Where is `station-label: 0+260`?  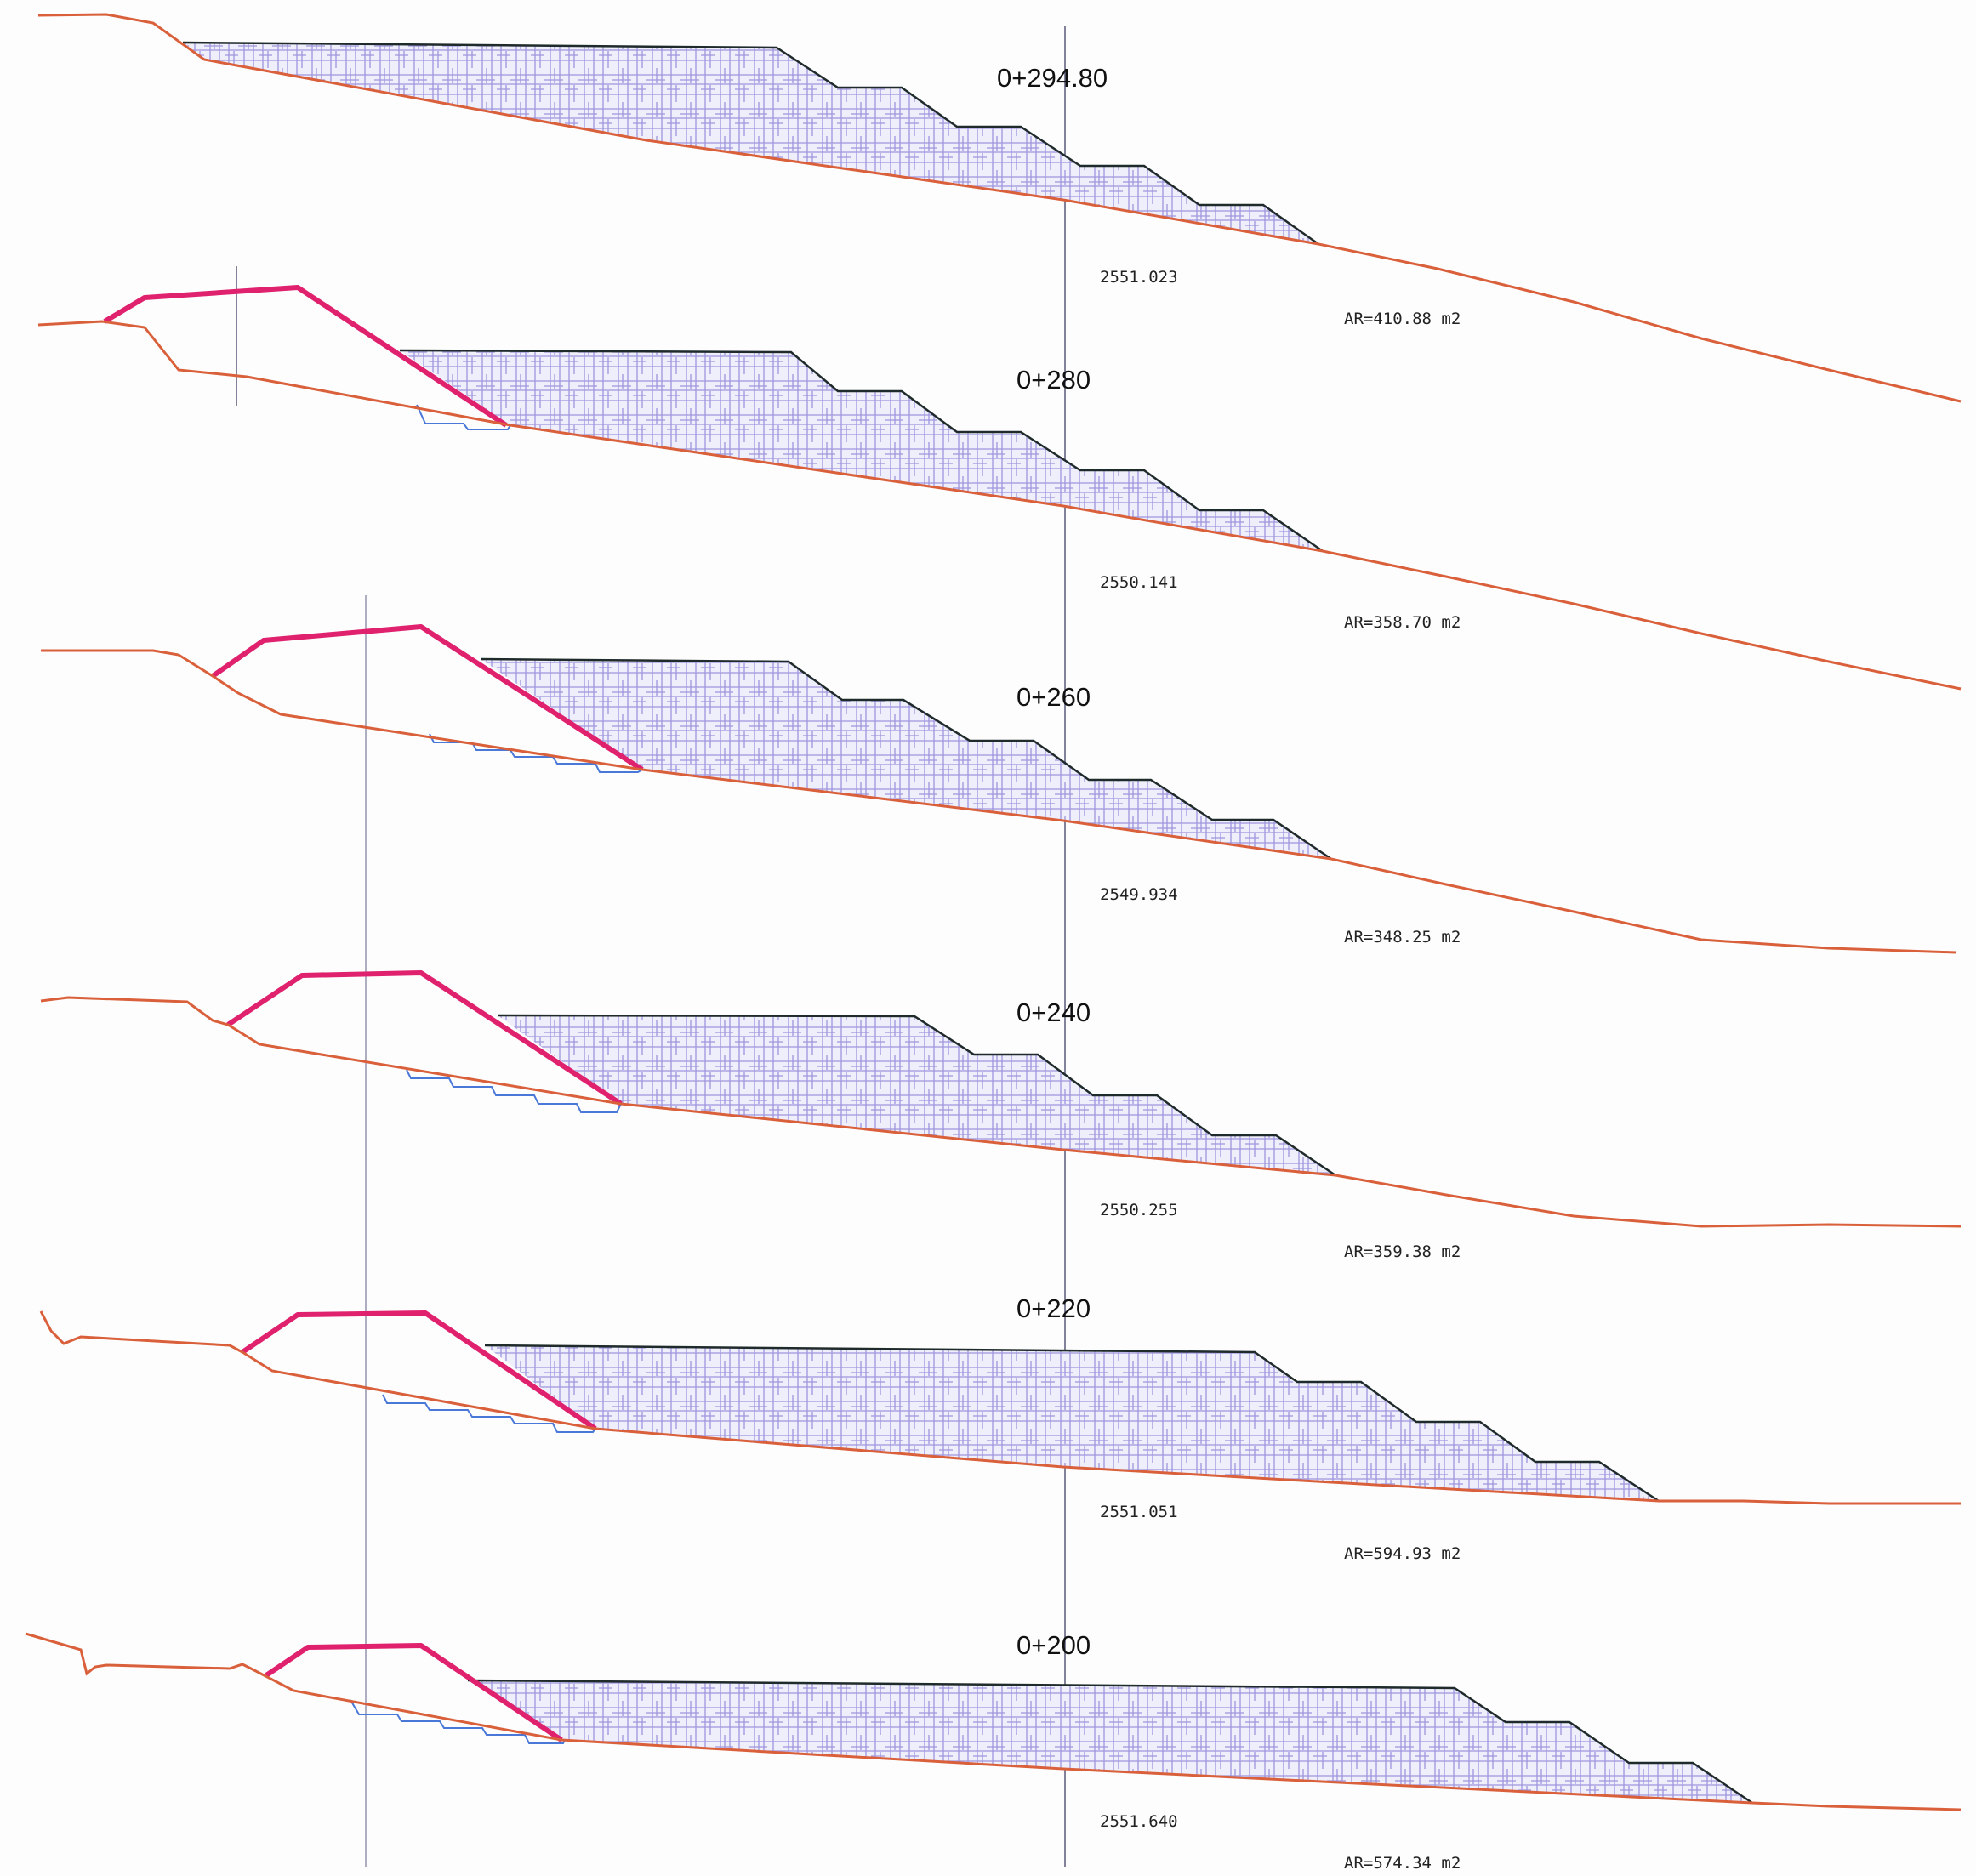
station-label: 0+260 is located at coordinates (1054, 697).